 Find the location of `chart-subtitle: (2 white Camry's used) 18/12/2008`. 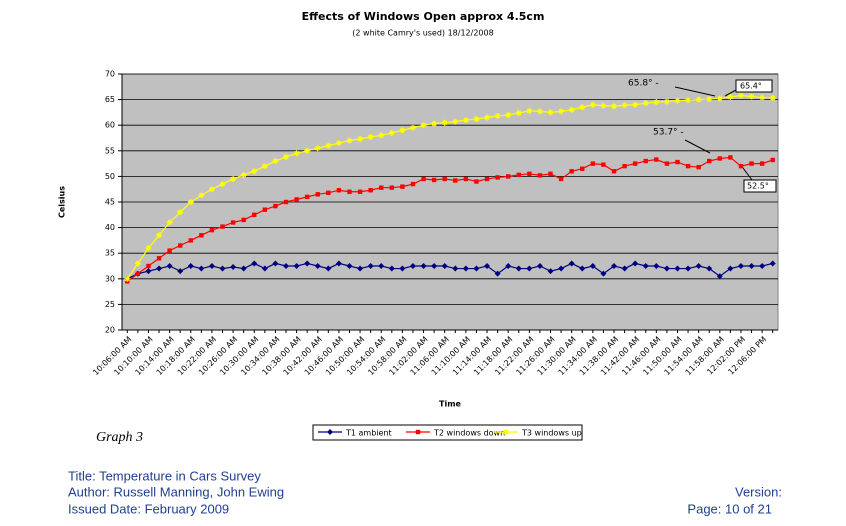

chart-subtitle: (2 white Camry's used) 18/12/2008 is located at coordinates (422, 33).